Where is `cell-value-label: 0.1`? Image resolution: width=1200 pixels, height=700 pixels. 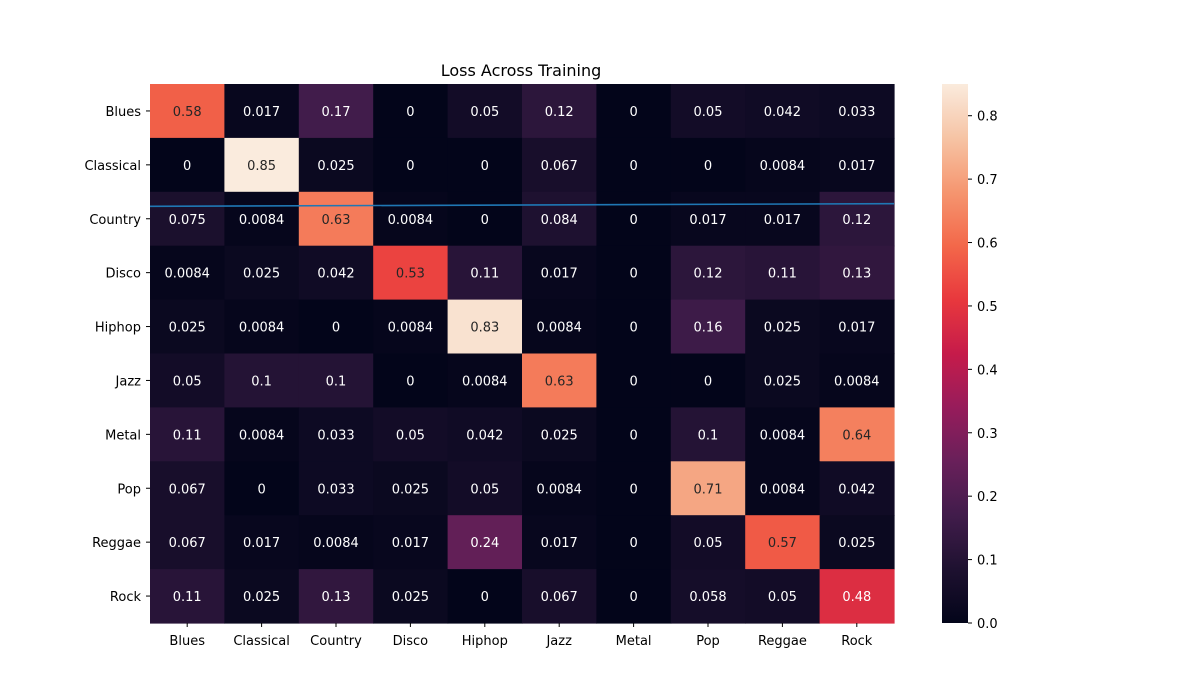 cell-value-label: 0.1 is located at coordinates (336, 381).